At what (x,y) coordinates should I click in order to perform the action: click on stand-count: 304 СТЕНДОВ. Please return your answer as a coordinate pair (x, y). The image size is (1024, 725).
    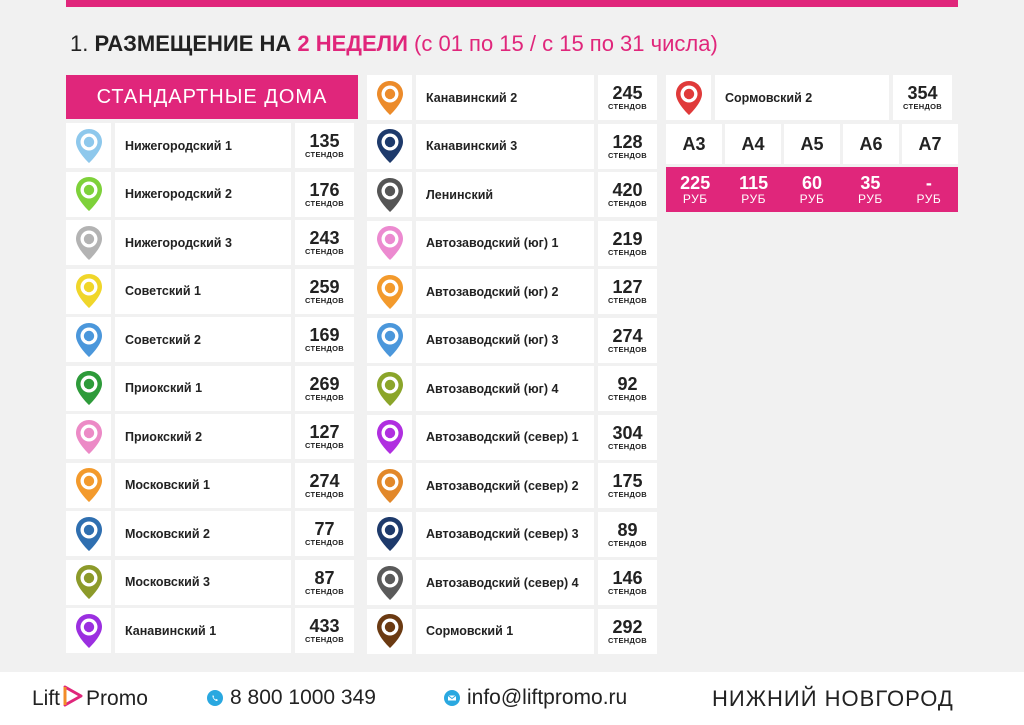
    Looking at the image, I should click on (627, 437).